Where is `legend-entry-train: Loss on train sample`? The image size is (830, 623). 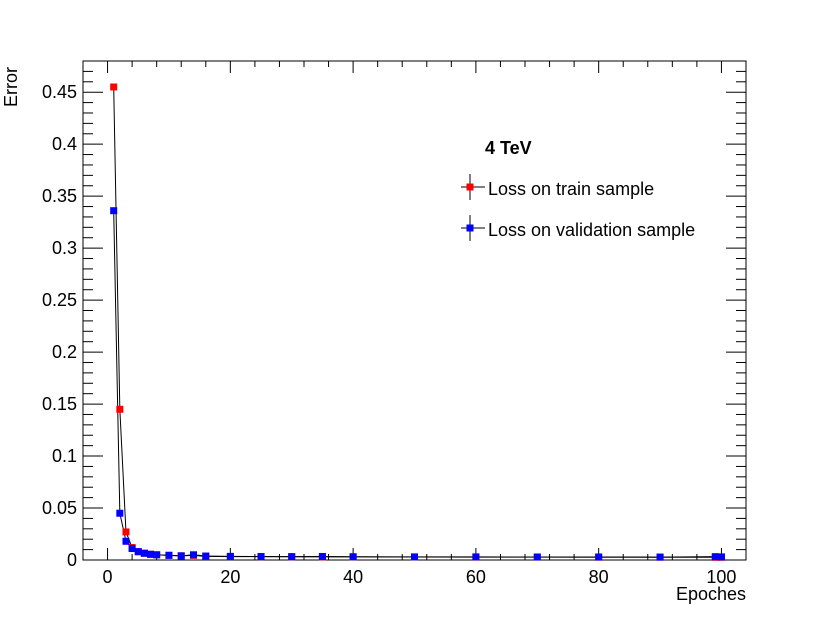
legend-entry-train: Loss on train sample is located at coordinates (557, 187).